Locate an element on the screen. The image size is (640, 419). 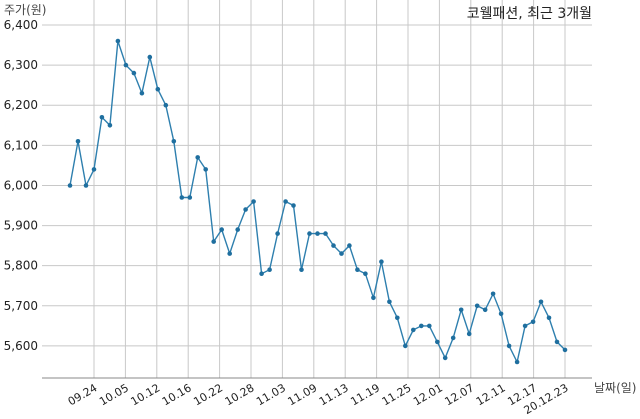
x-tick-label: 10.12 is located at coordinates (146, 394).